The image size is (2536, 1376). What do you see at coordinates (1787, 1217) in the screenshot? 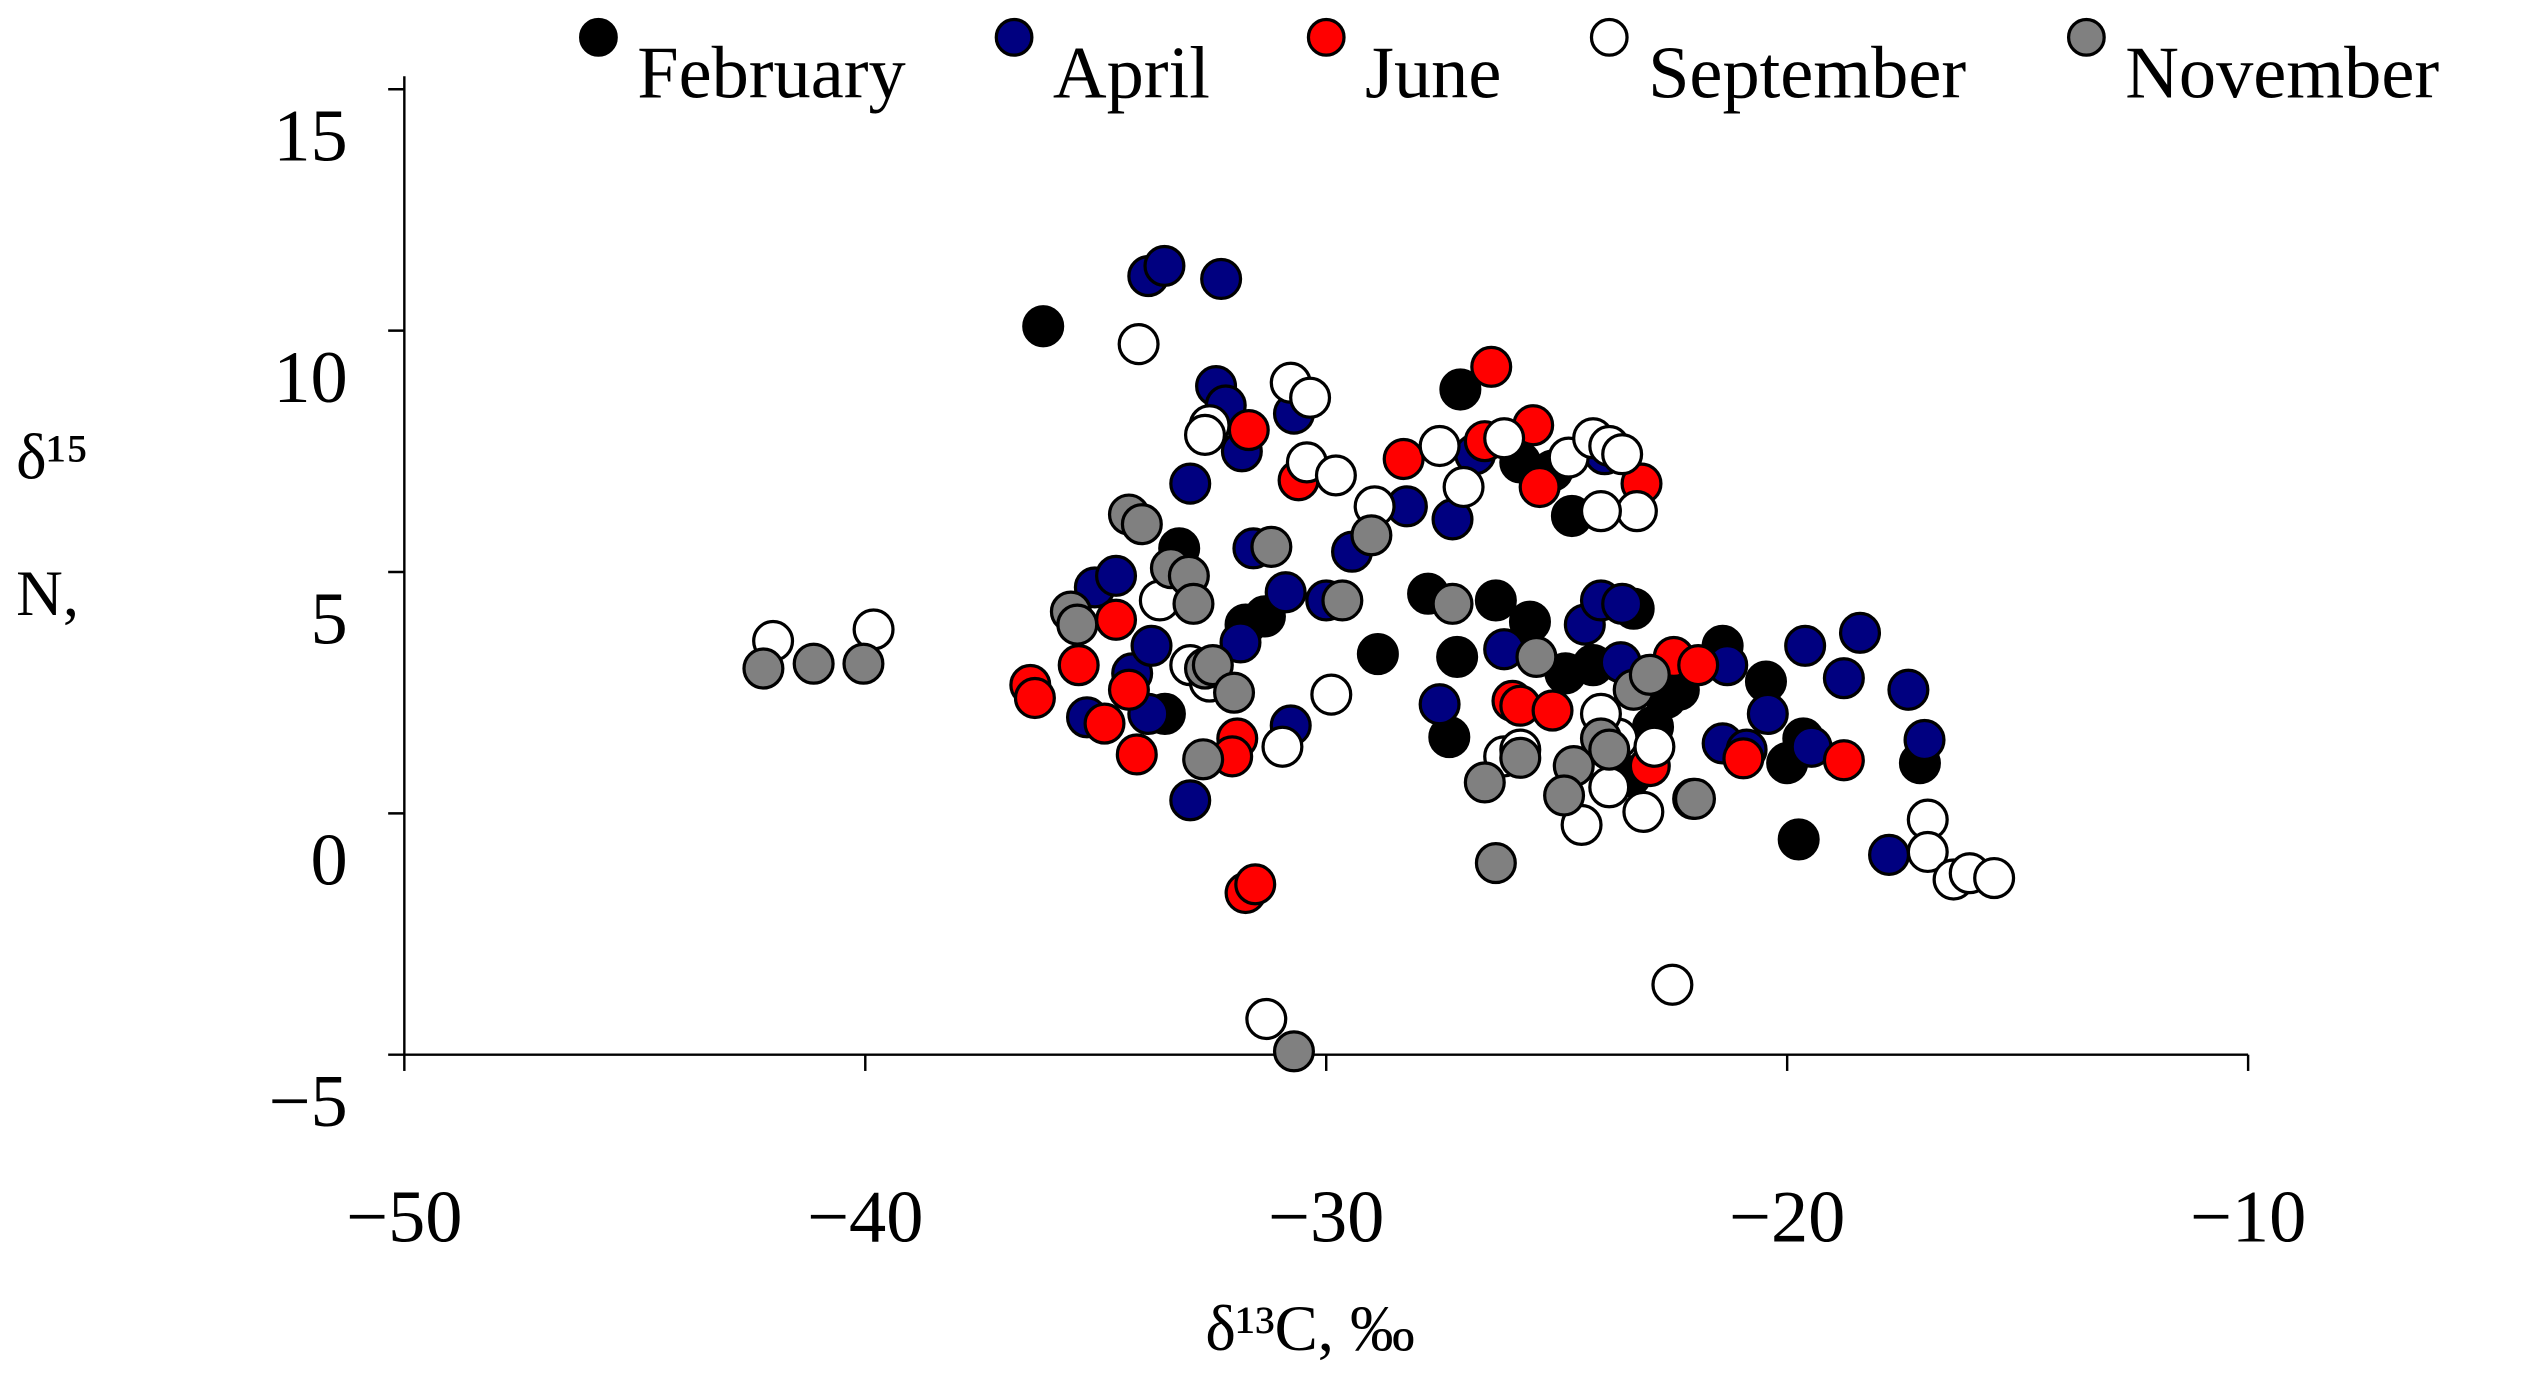
I see `x-tick-label: −20` at bounding box center [1787, 1217].